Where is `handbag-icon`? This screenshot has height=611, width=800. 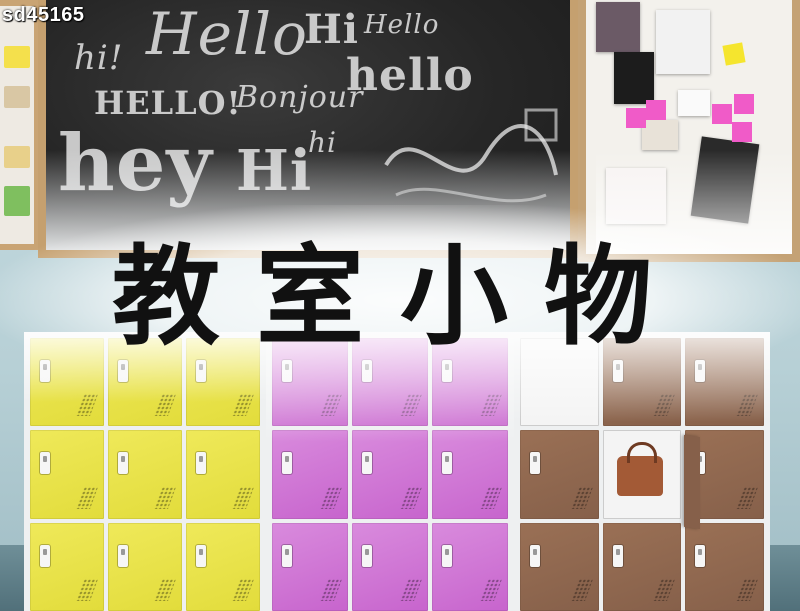 handbag-icon is located at coordinates (639, 469).